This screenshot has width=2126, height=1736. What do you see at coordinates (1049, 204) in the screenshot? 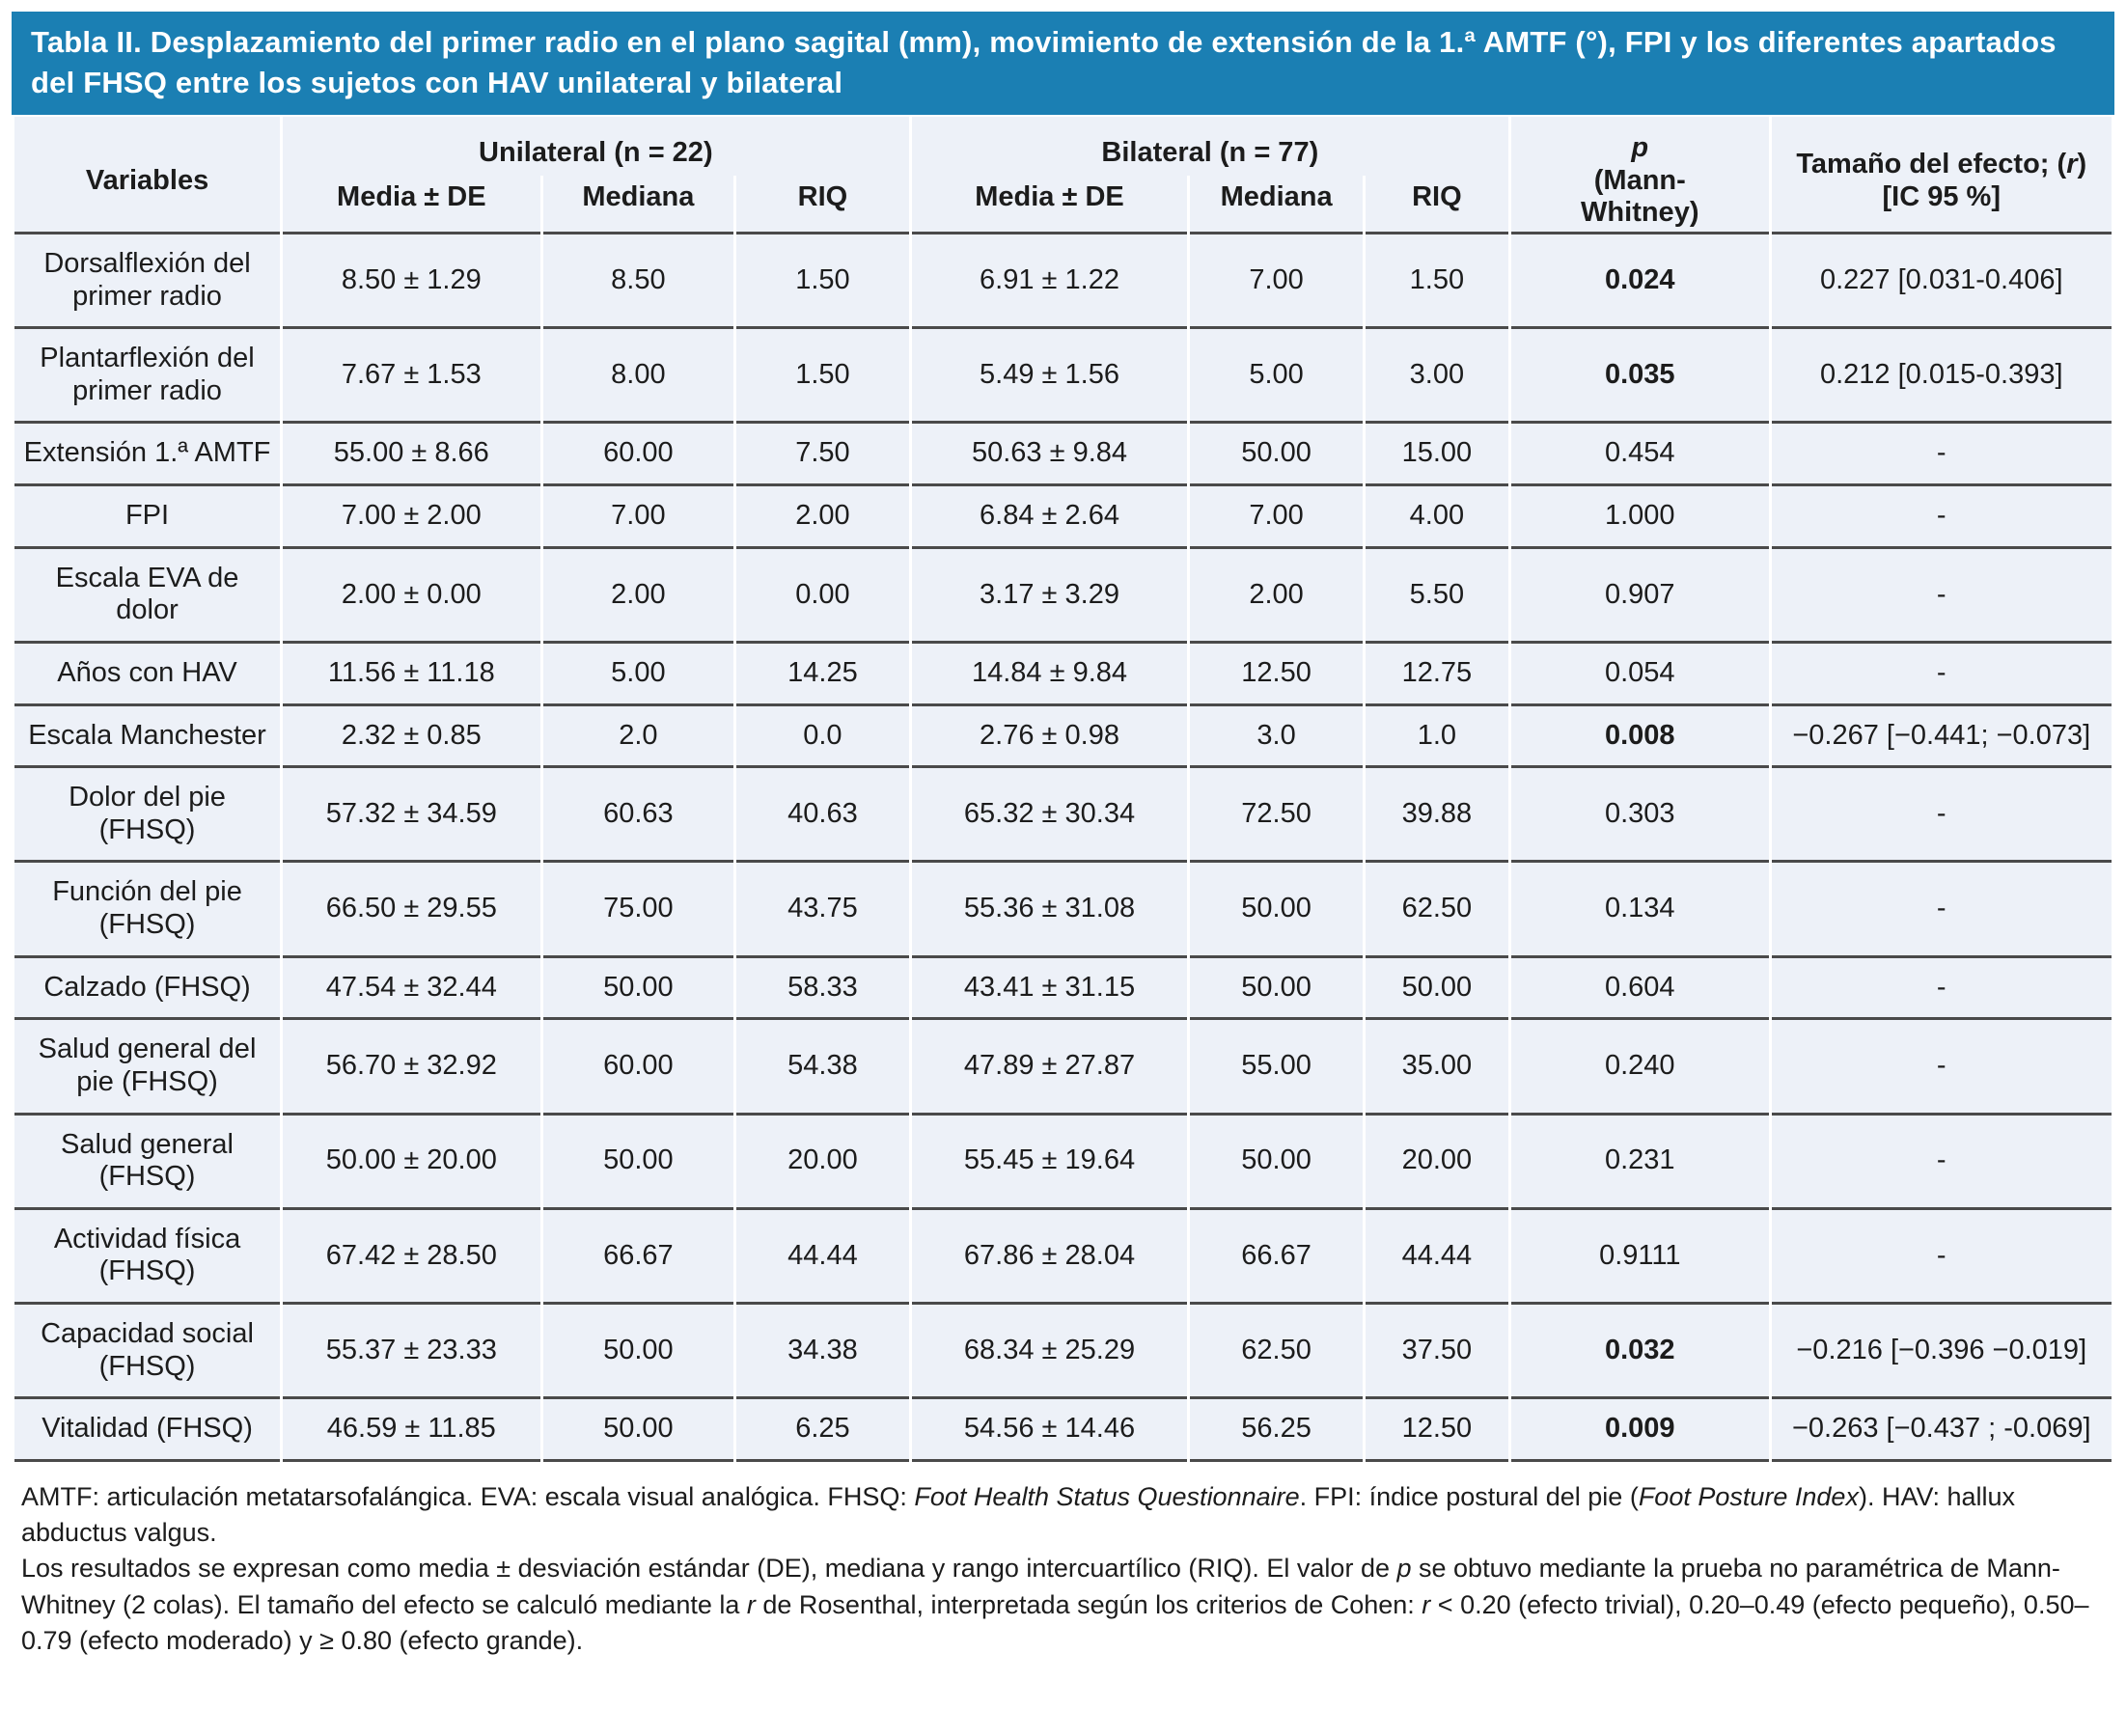
I see `header-b-media-de: Media ± DE` at bounding box center [1049, 204].